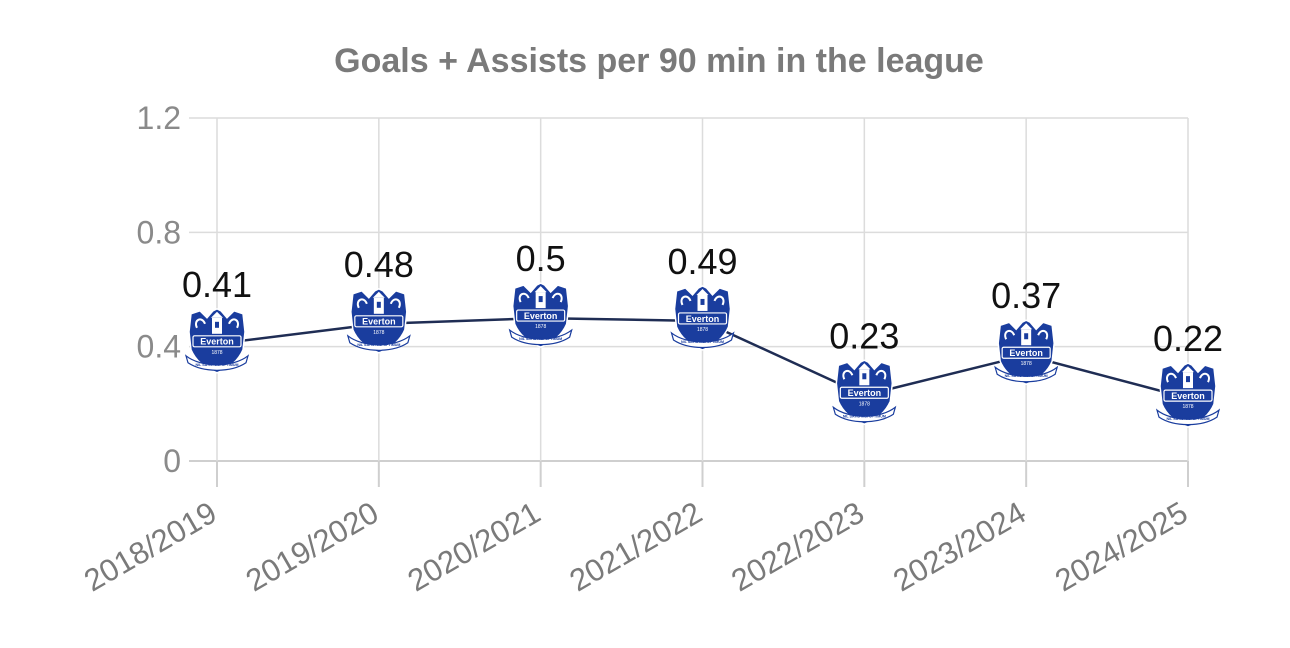  I want to click on data-label: 0.48, so click(379, 264).